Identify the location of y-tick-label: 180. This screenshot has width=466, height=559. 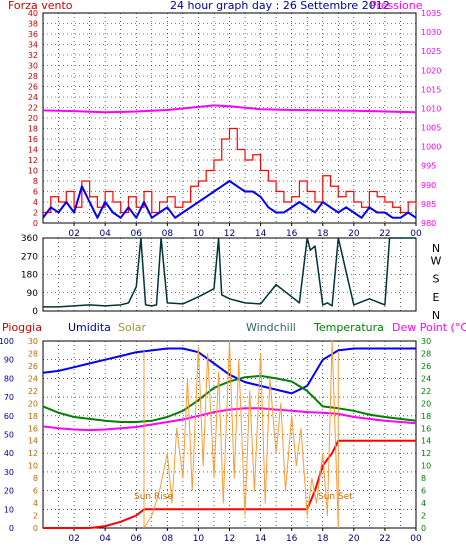
(29, 276).